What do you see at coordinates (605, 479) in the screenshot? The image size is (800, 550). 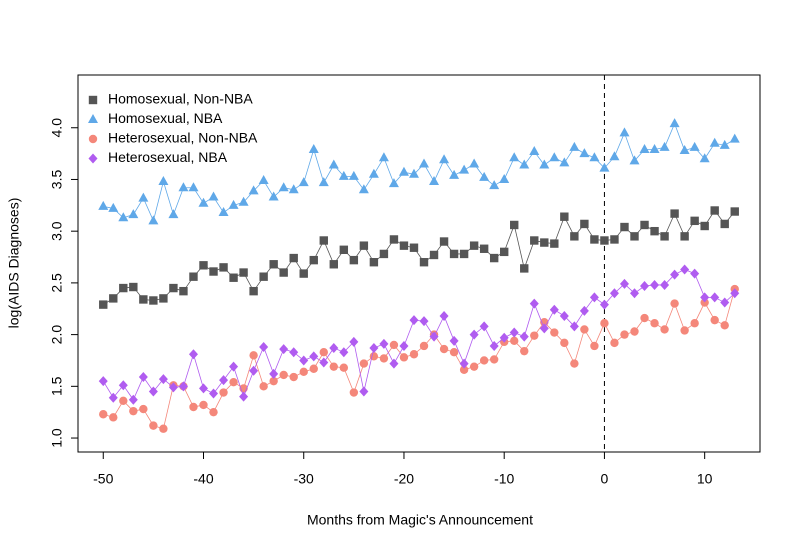 I see `x-tick-label: 0` at bounding box center [605, 479].